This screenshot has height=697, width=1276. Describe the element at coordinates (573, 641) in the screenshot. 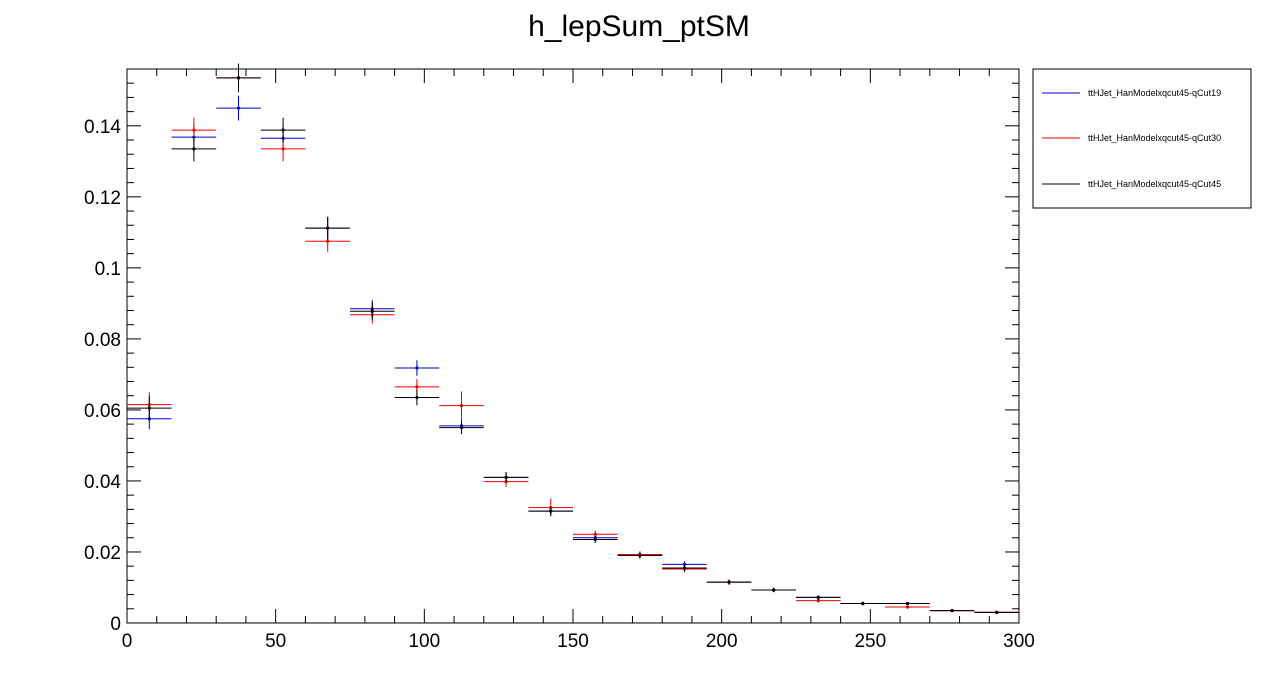

I see `x-tick-label: 150` at that location.